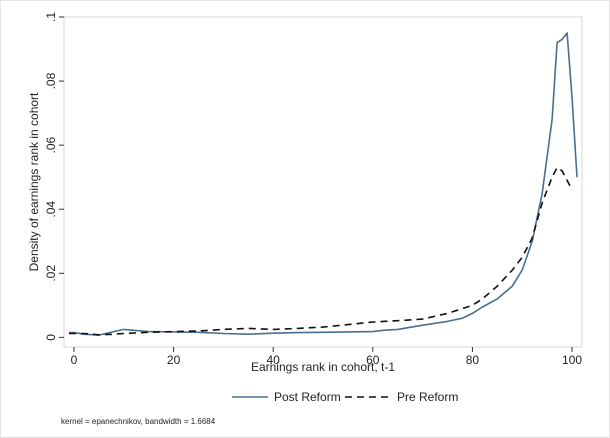 The image size is (610, 438). Describe the element at coordinates (174, 360) in the screenshot. I see `x-tick-label: 20` at that location.